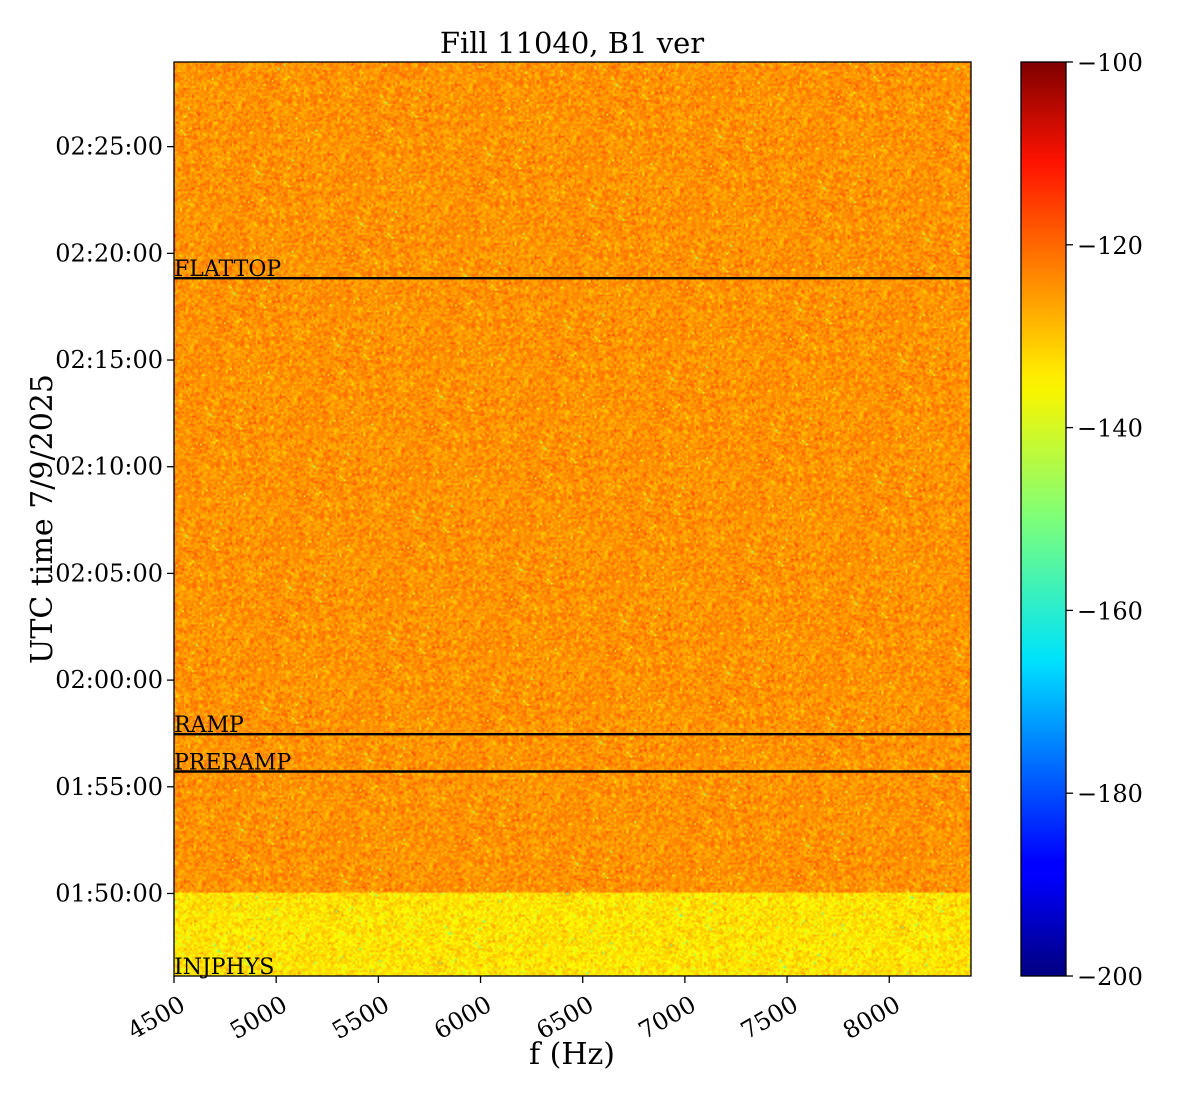 This screenshot has height=1100, width=1200. I want to click on x-tick-label: 5500, so click(360, 1017).